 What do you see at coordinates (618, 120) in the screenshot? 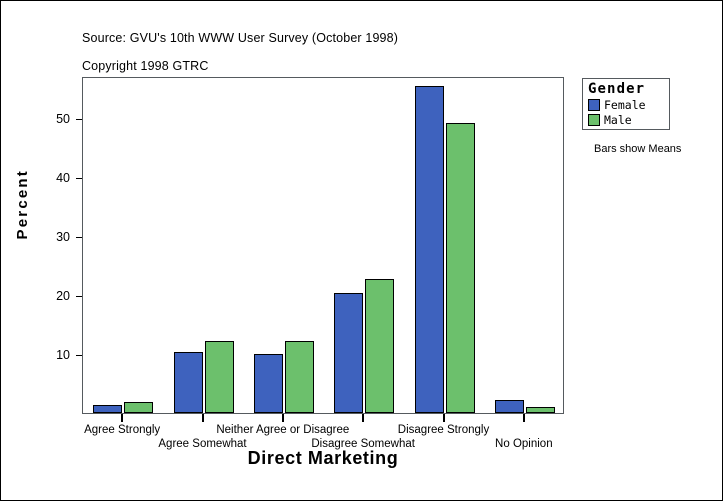
I see `legend-label: Male` at bounding box center [618, 120].